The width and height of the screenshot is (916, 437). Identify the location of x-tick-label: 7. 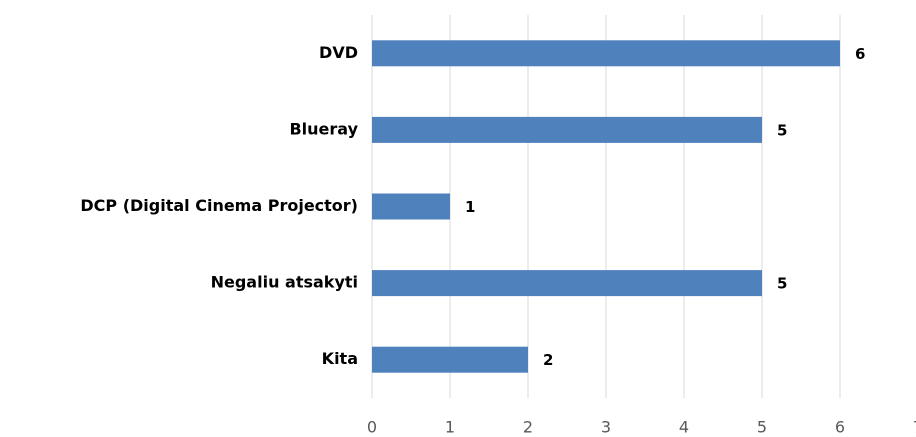
(914, 427).